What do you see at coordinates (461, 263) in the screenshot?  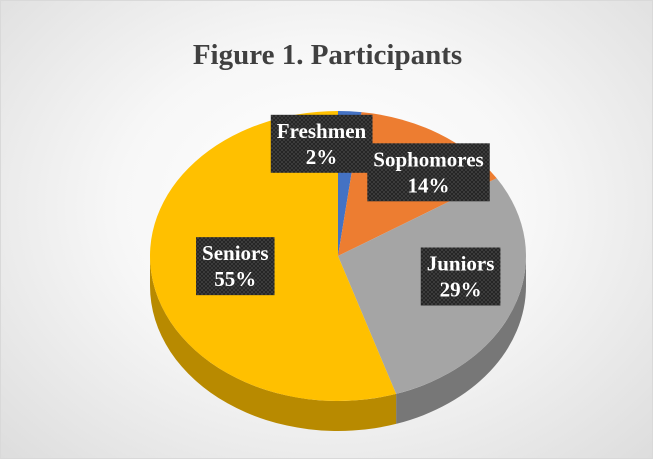 I see `data-label-category: Juniors` at bounding box center [461, 263].